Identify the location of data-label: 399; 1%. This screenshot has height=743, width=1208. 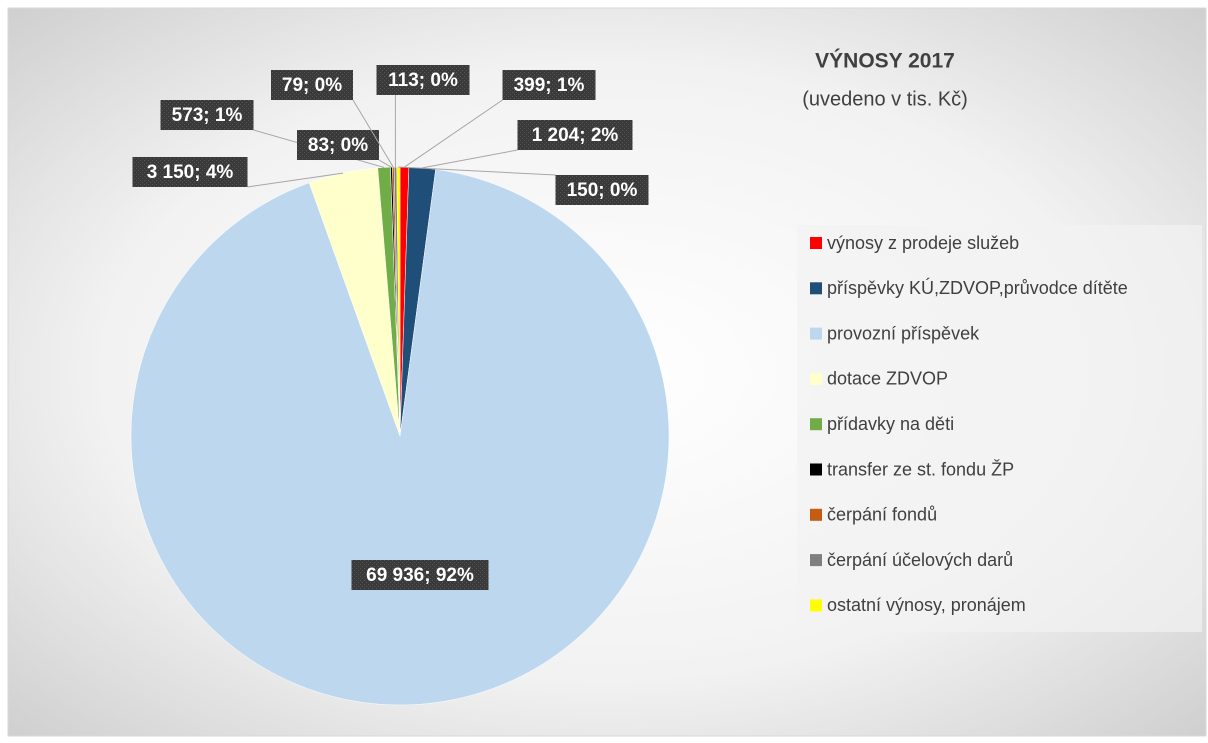
(549, 85).